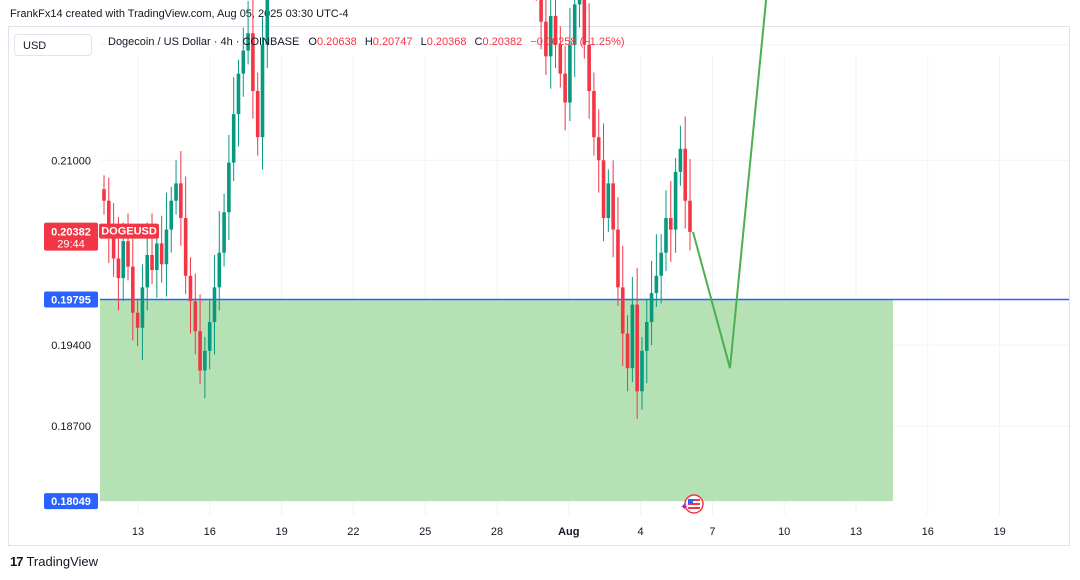  Describe the element at coordinates (502, 42) in the screenshot. I see `close-value: 0.20382` at that location.